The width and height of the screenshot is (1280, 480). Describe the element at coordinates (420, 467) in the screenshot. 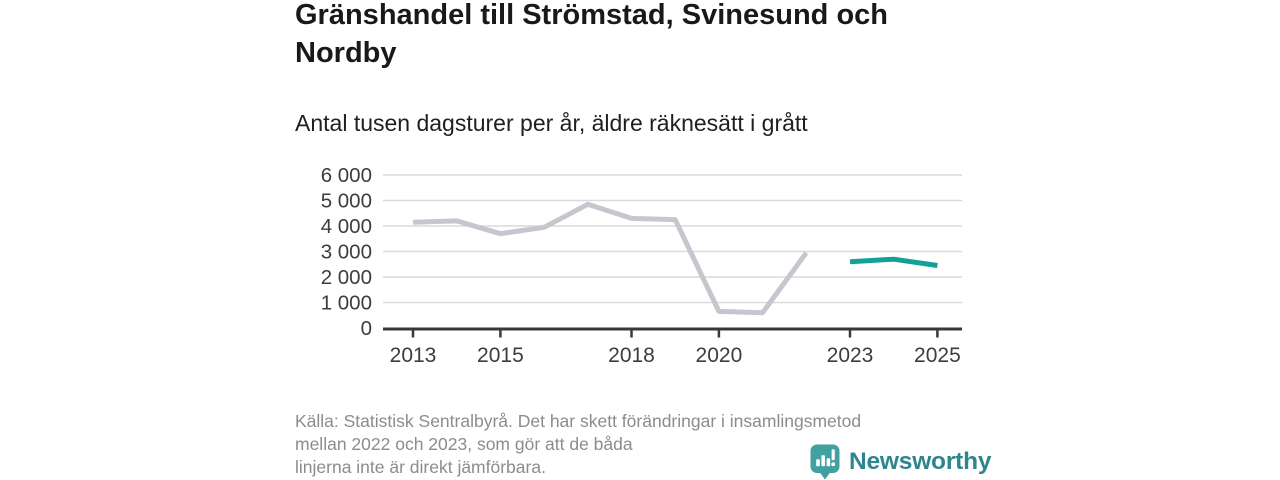

I see `source-note-line: linjerna inte är direkt jämförbara.` at that location.